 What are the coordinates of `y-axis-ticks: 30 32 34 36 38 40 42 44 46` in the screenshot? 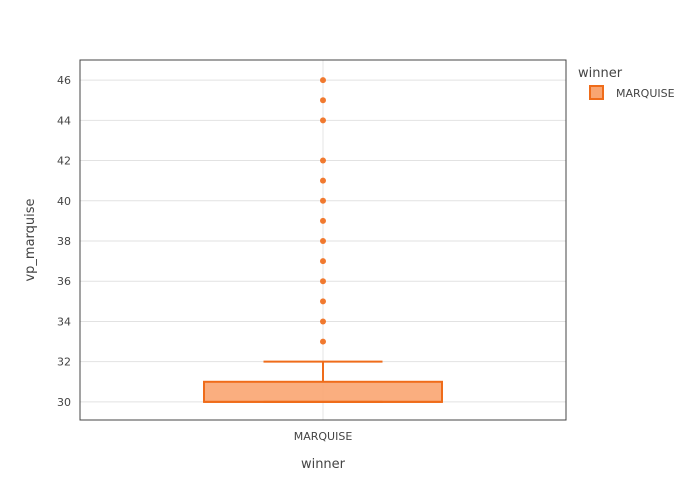 It's located at (64, 241).